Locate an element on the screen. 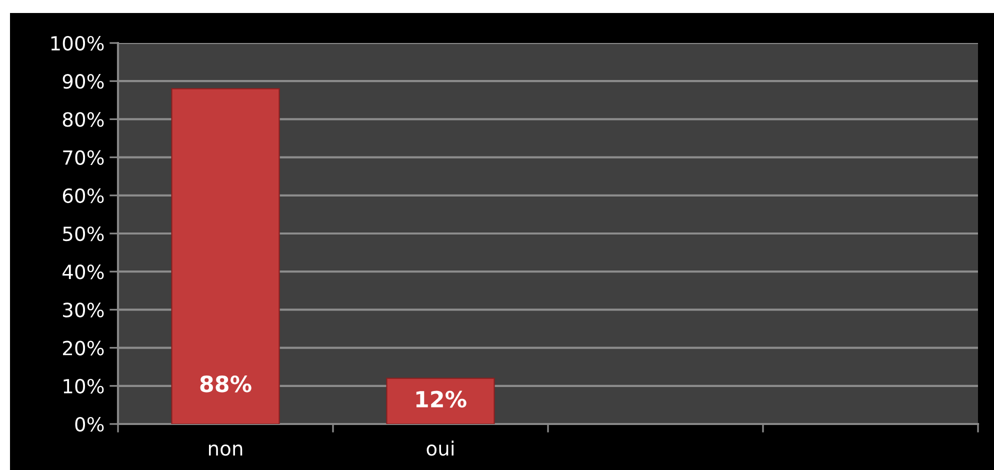 The image size is (994, 470). y-tick-label: 30% is located at coordinates (83, 310).